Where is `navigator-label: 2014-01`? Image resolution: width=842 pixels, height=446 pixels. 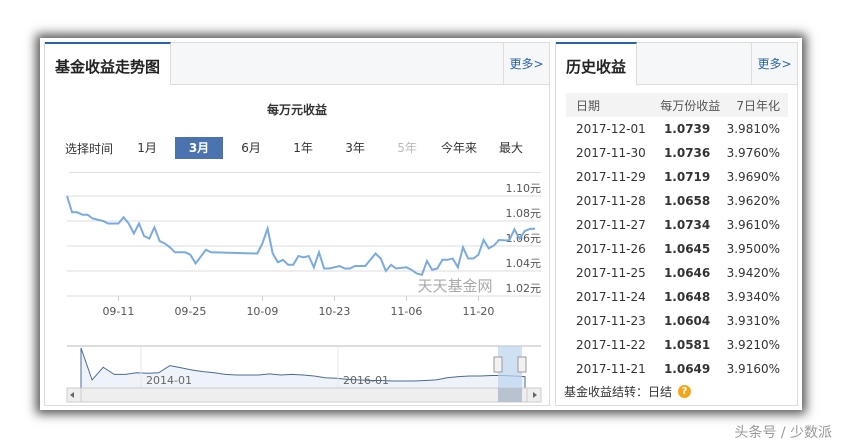 navigator-label: 2014-01 is located at coordinates (169, 380).